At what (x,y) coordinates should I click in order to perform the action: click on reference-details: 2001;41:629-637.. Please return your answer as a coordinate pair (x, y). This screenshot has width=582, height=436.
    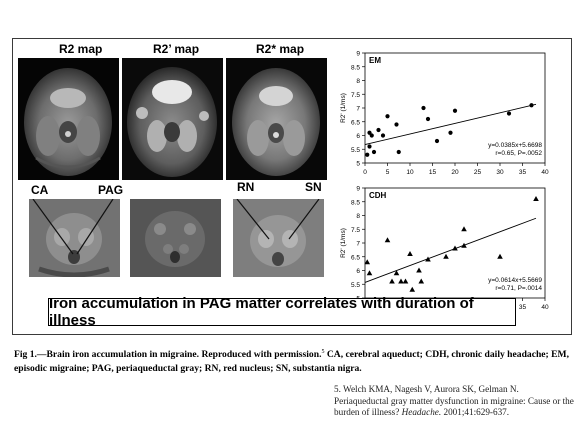
    Looking at the image, I should click on (476, 412).